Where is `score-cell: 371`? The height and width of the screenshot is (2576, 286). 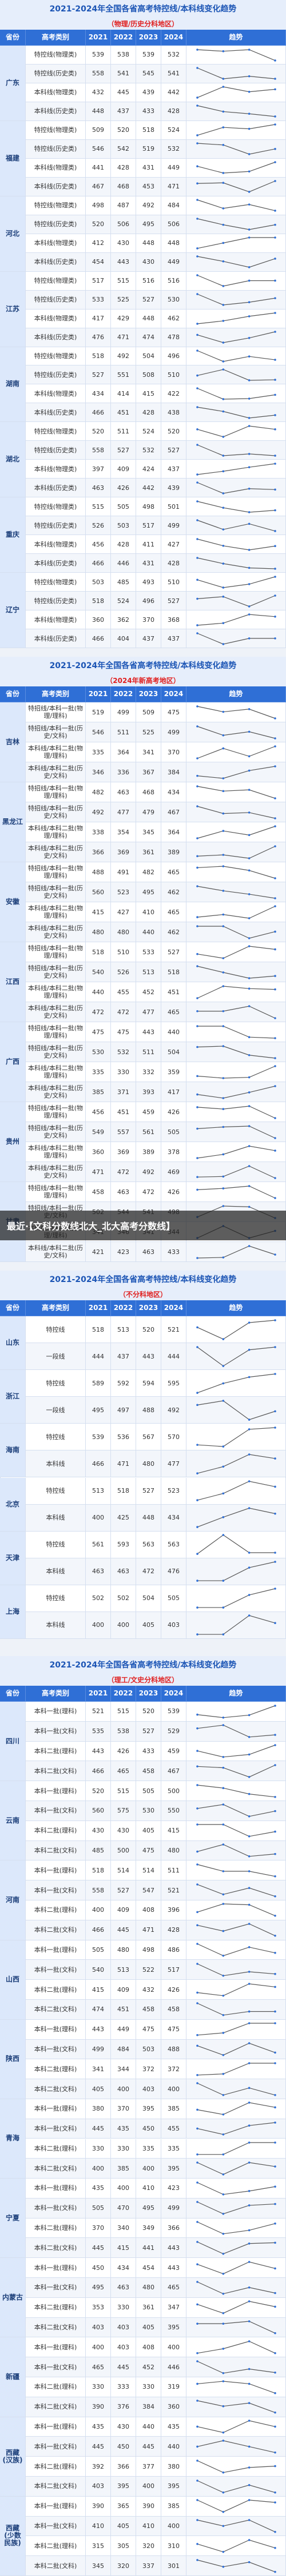
score-cell: 371 is located at coordinates (123, 1092).